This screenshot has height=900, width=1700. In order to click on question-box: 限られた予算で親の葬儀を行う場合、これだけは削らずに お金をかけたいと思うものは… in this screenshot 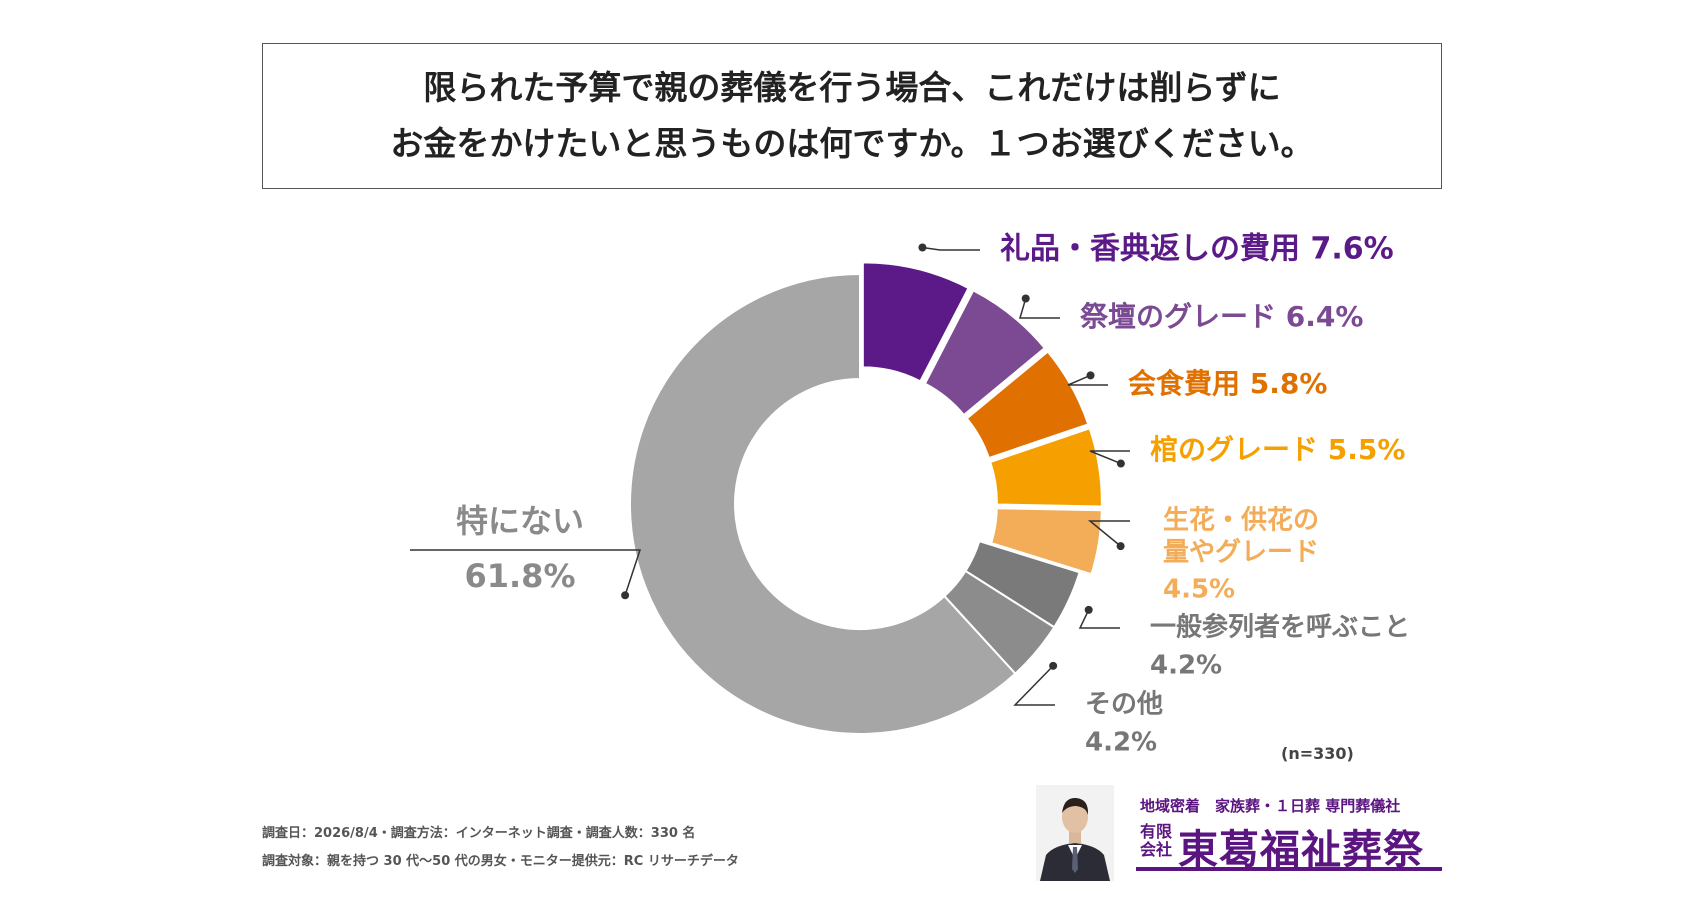, I will do `click(852, 116)`.